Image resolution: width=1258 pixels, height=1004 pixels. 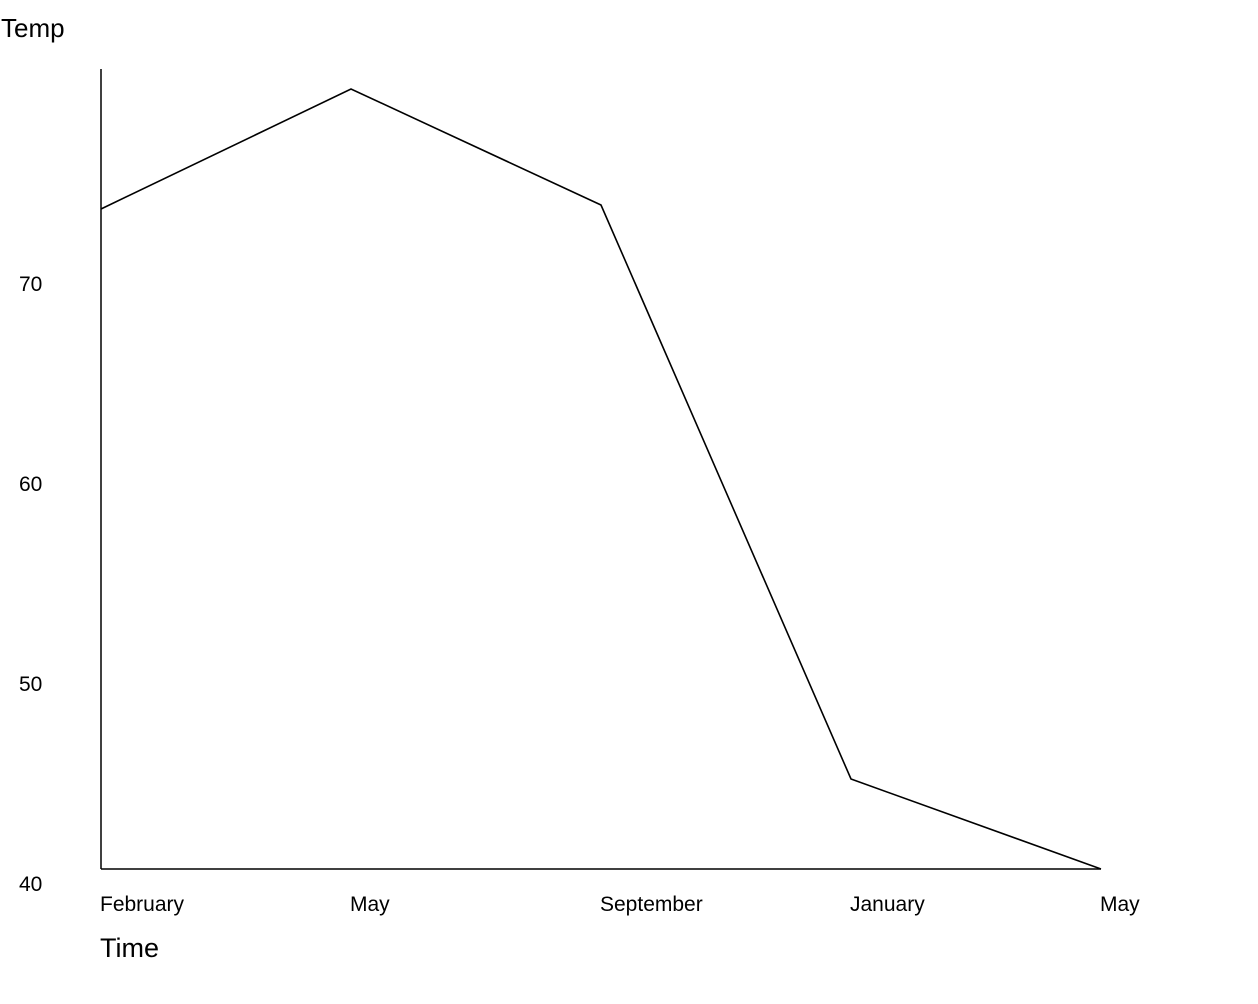 I want to click on y-tick-label: 70, so click(x=30, y=284).